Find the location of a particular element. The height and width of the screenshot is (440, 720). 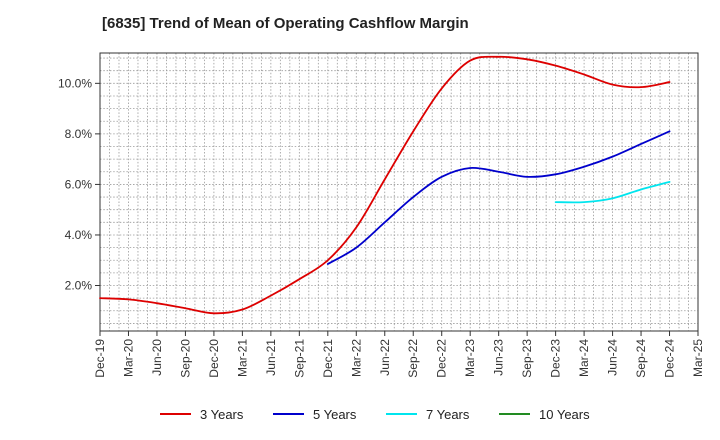

x-tick-label: Mar-23 is located at coordinates (470, 358).